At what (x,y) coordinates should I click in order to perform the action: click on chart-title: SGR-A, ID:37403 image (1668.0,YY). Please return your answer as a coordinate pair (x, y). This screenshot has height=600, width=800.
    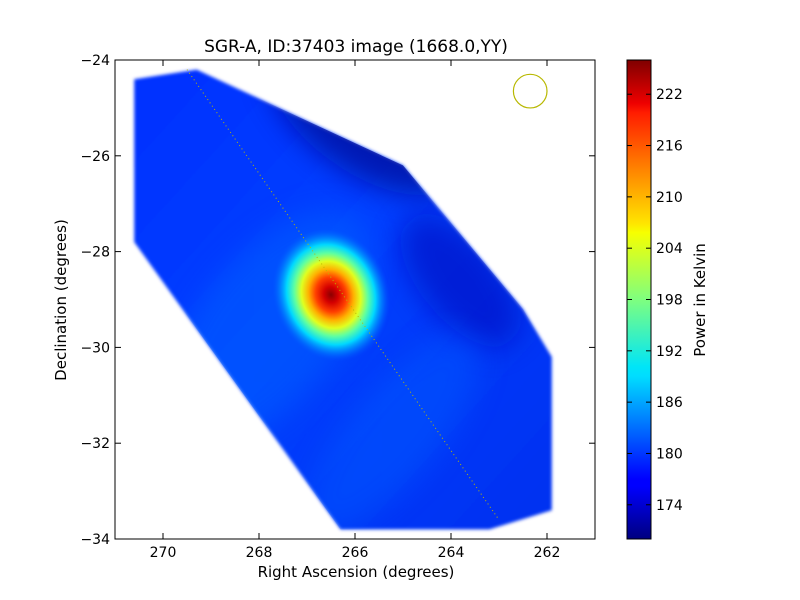
    Looking at the image, I should click on (356, 47).